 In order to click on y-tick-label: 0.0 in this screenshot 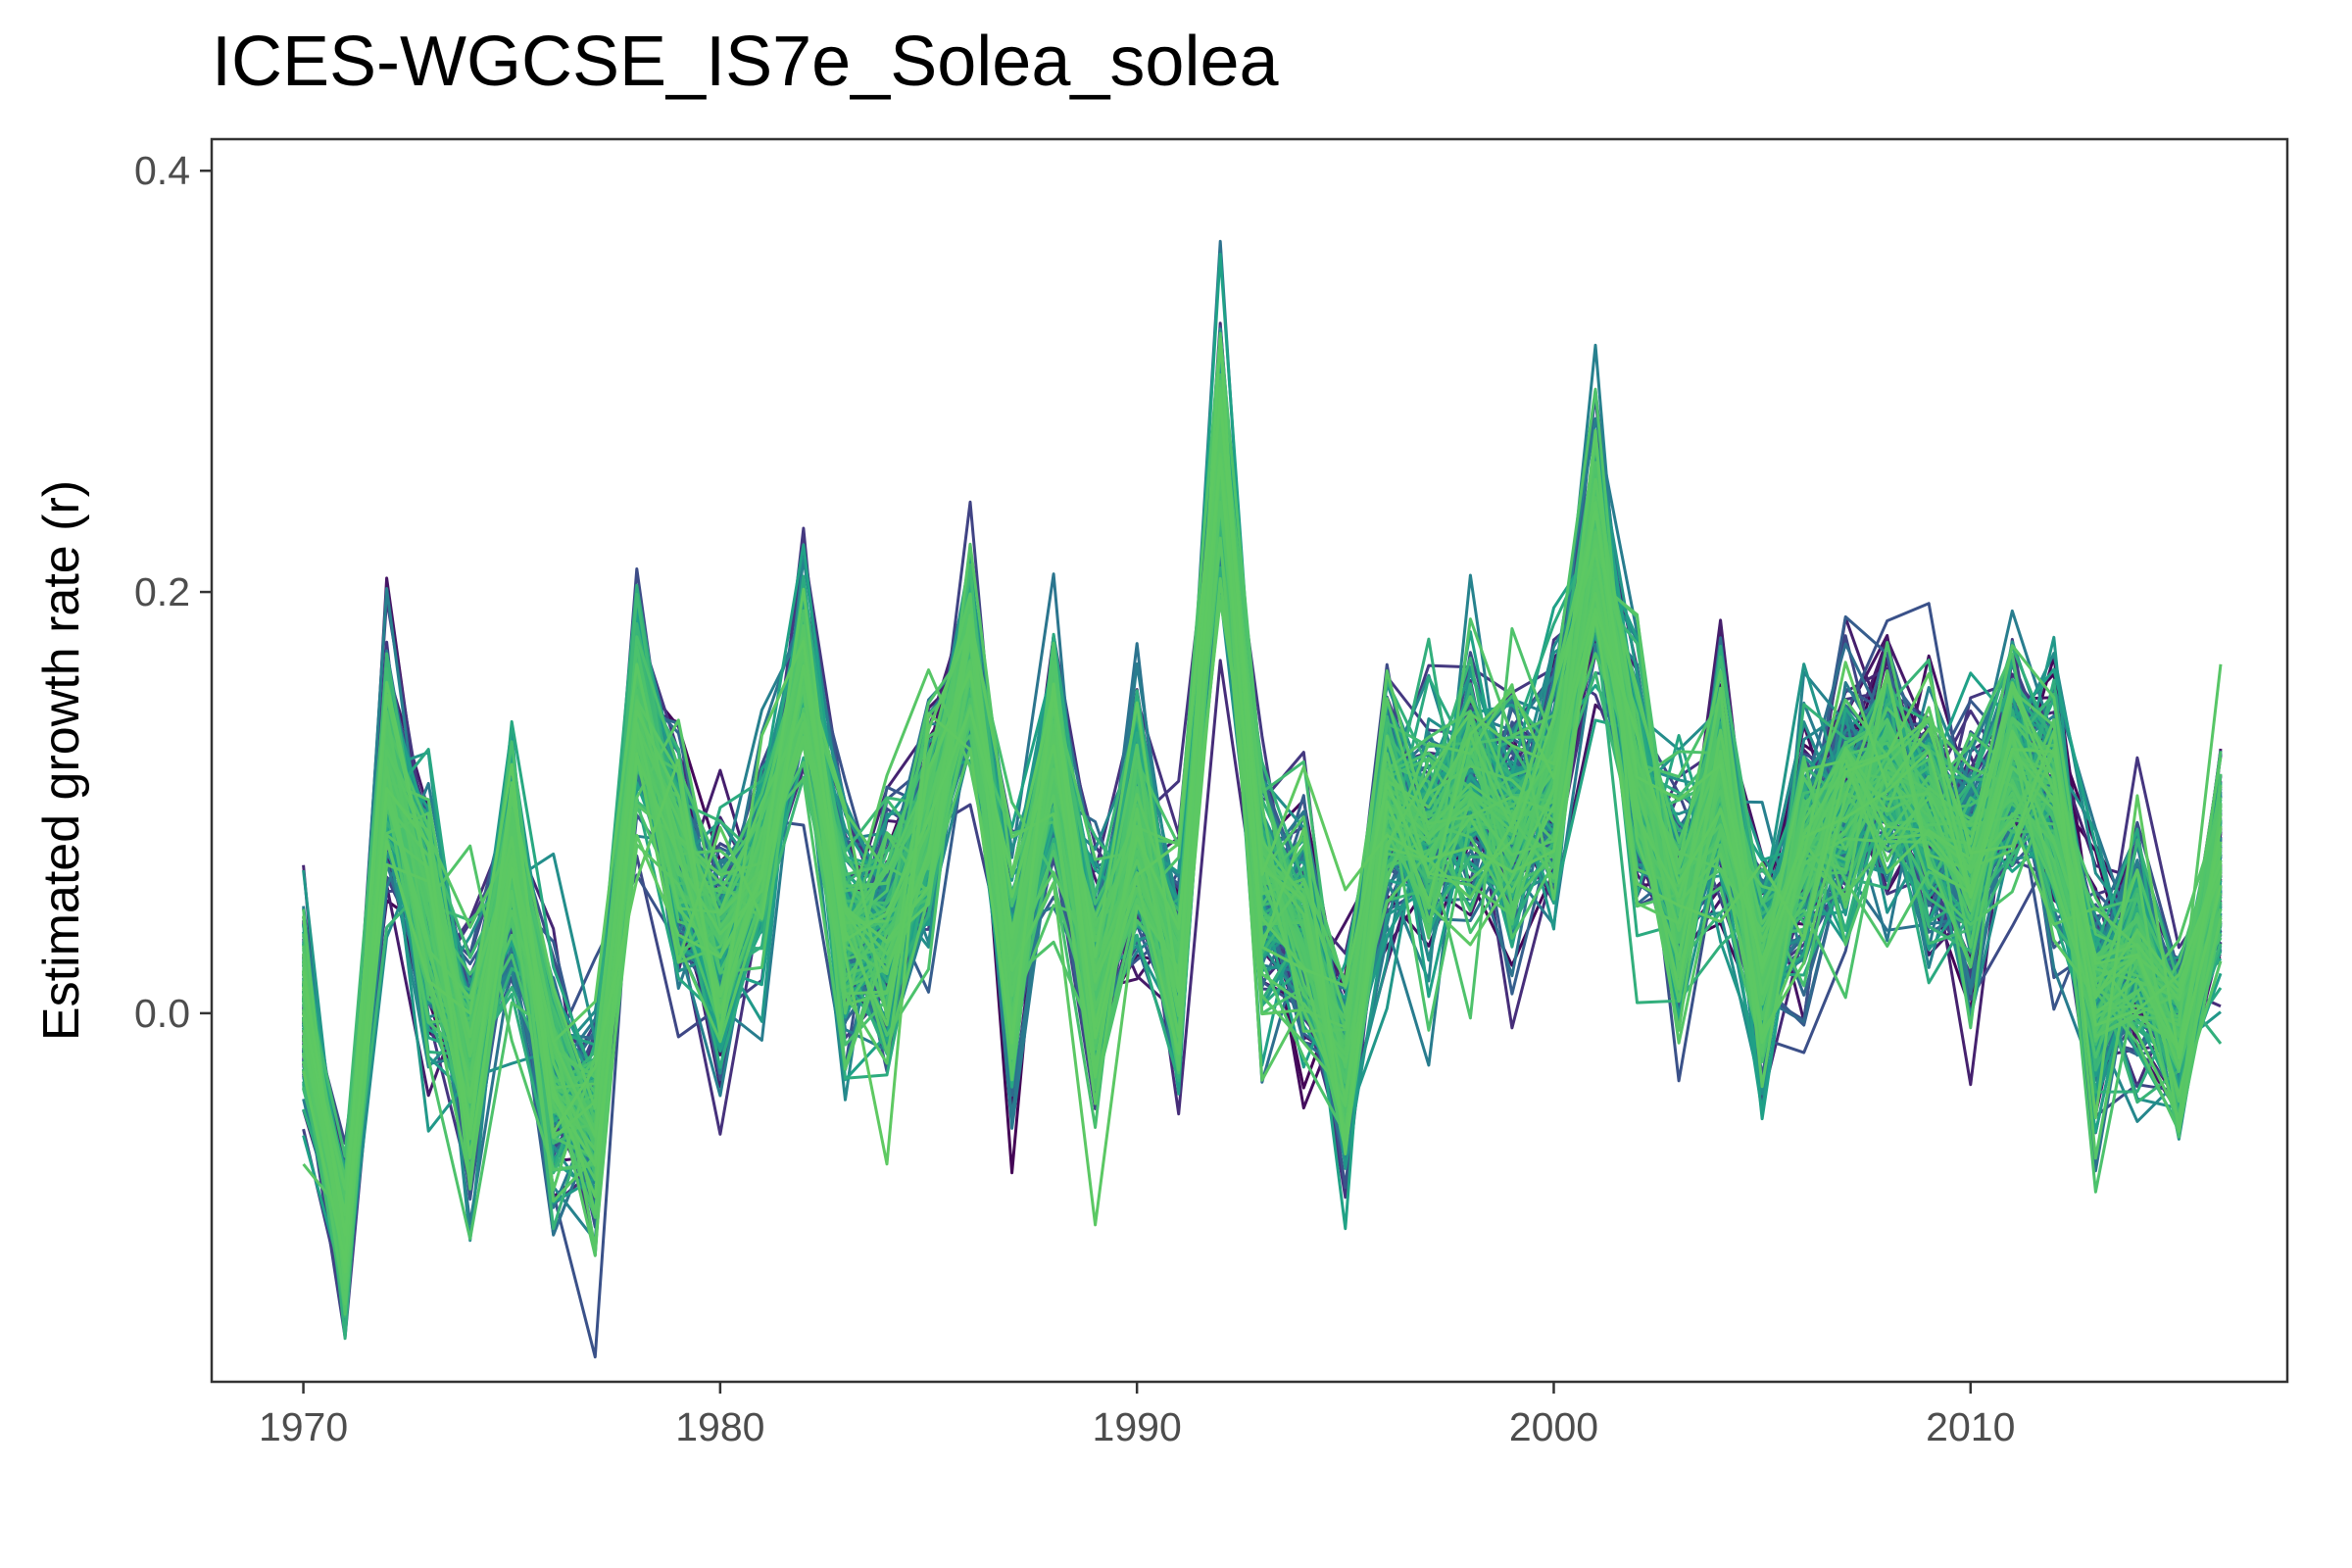, I will do `click(162, 1013)`.